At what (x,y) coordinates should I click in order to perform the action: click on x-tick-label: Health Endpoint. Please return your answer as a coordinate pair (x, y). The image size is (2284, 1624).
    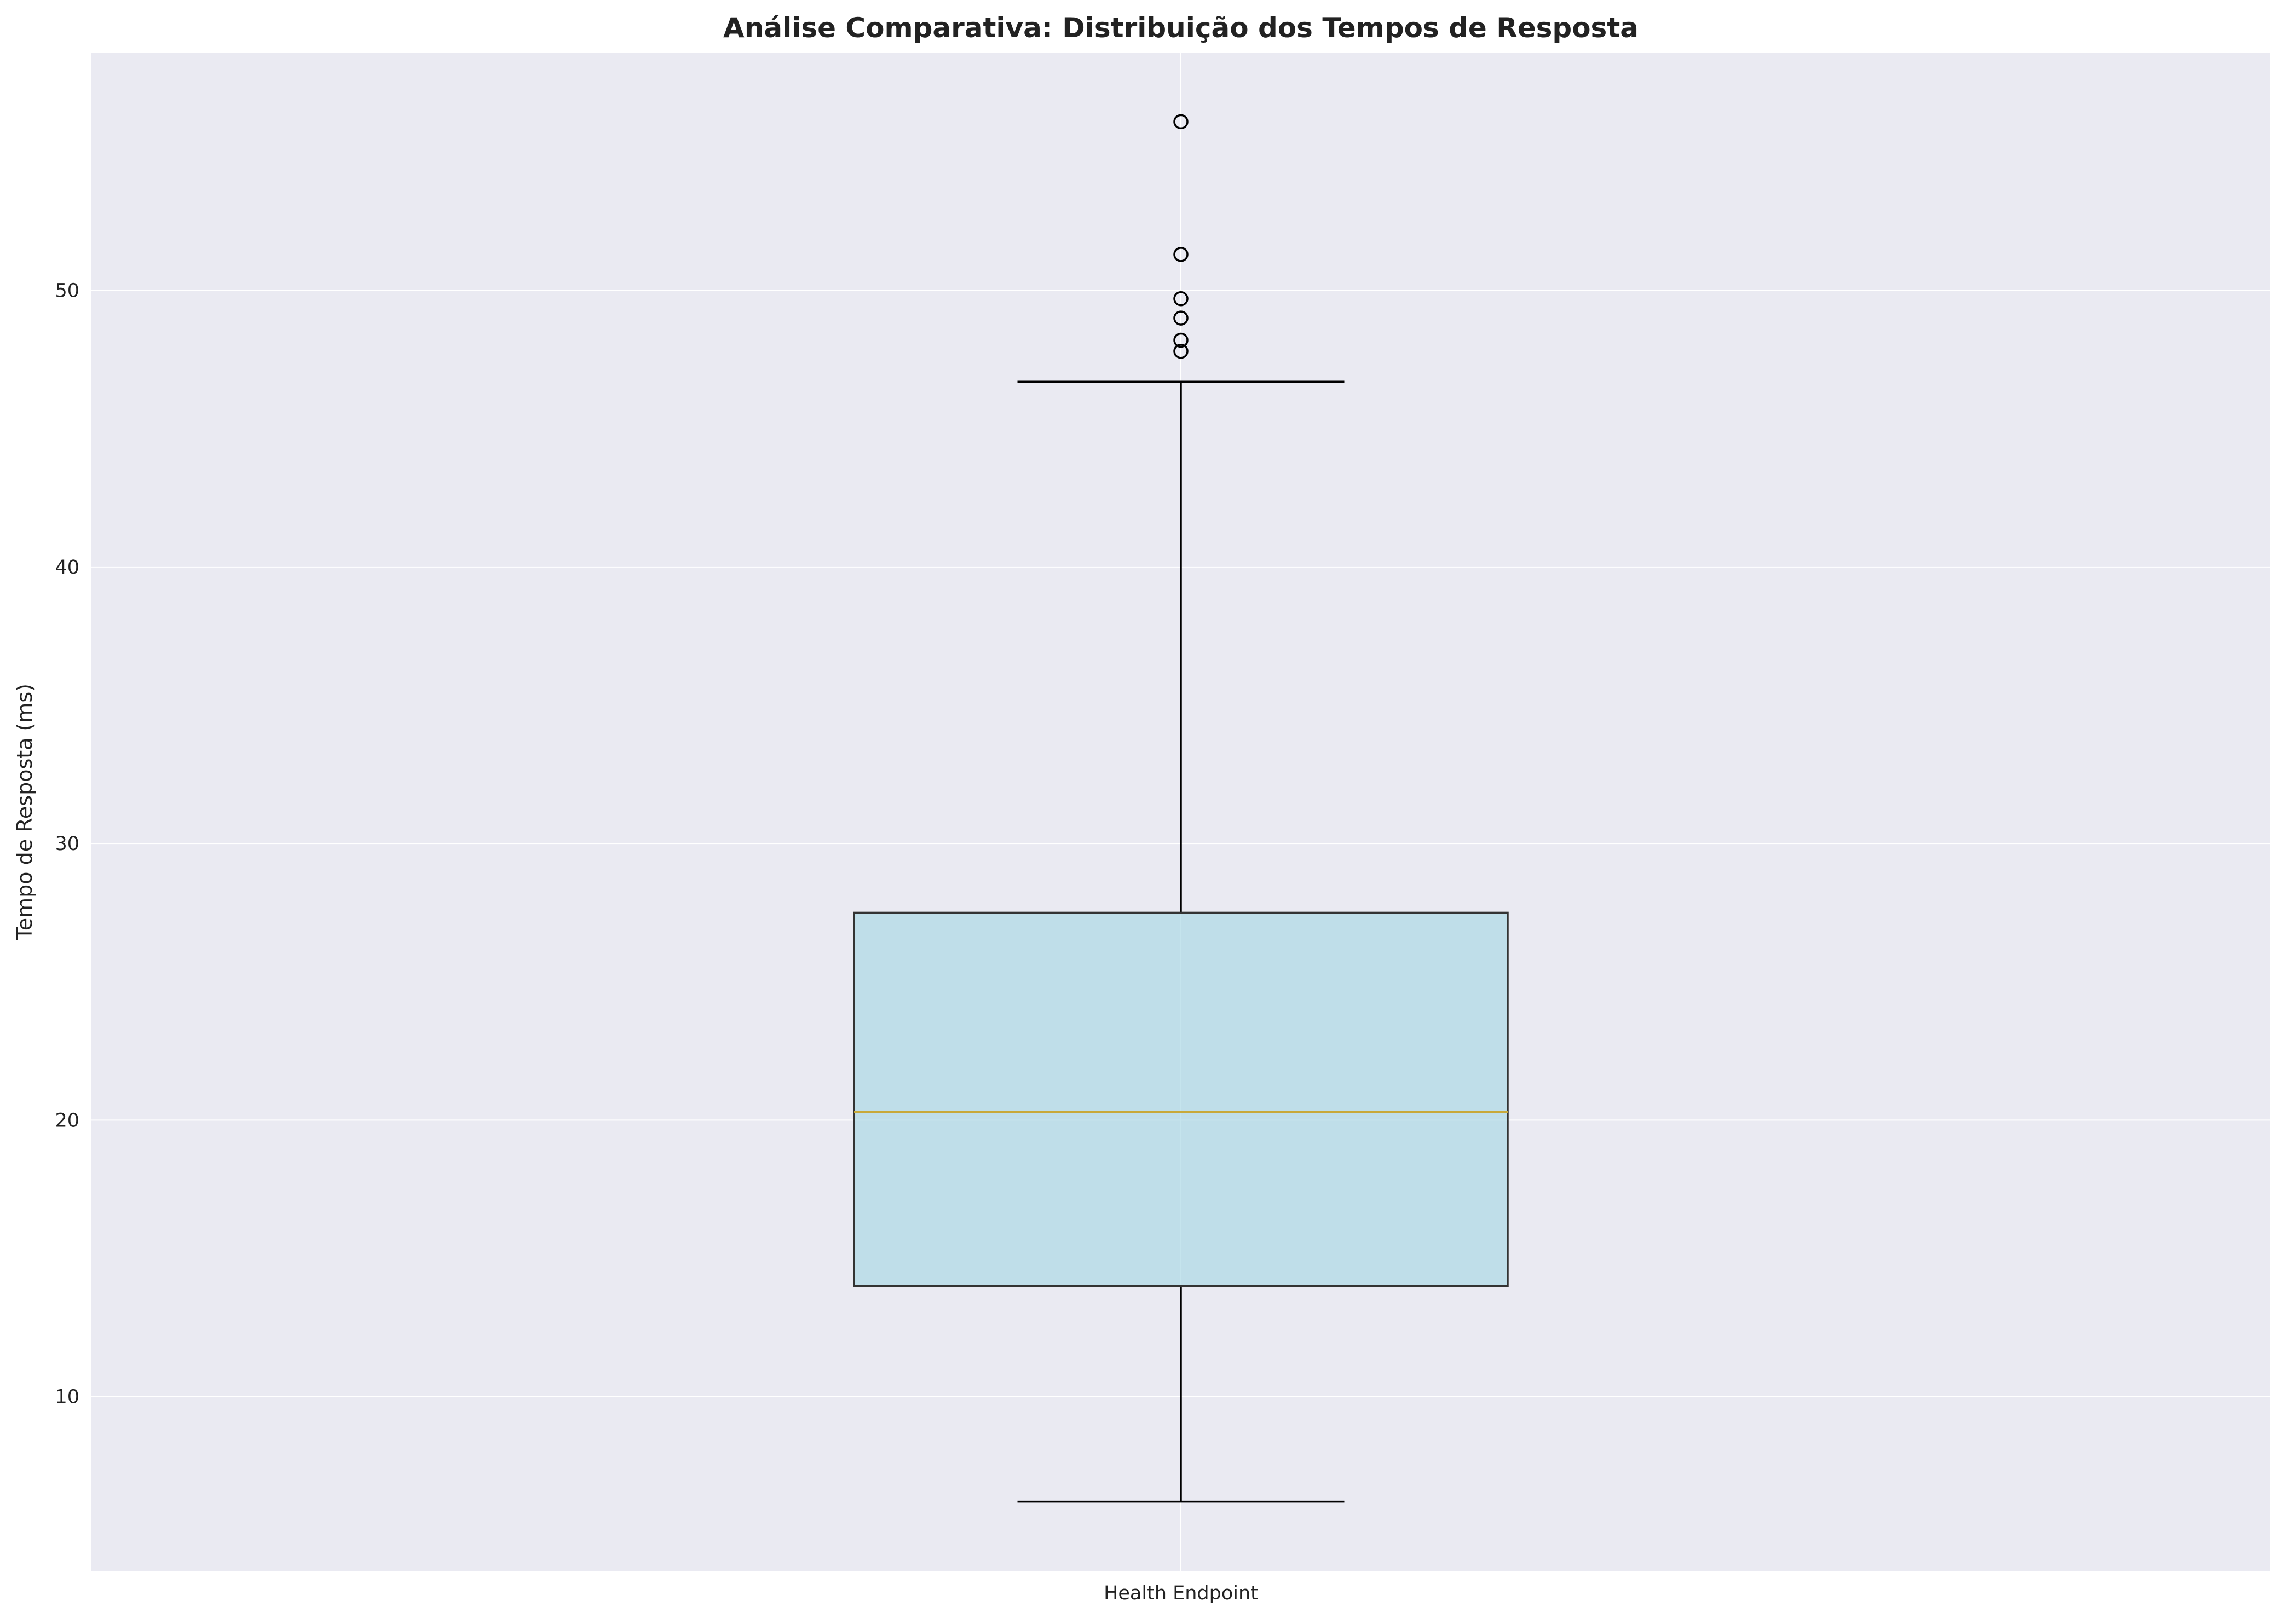
    Looking at the image, I should click on (1181, 1593).